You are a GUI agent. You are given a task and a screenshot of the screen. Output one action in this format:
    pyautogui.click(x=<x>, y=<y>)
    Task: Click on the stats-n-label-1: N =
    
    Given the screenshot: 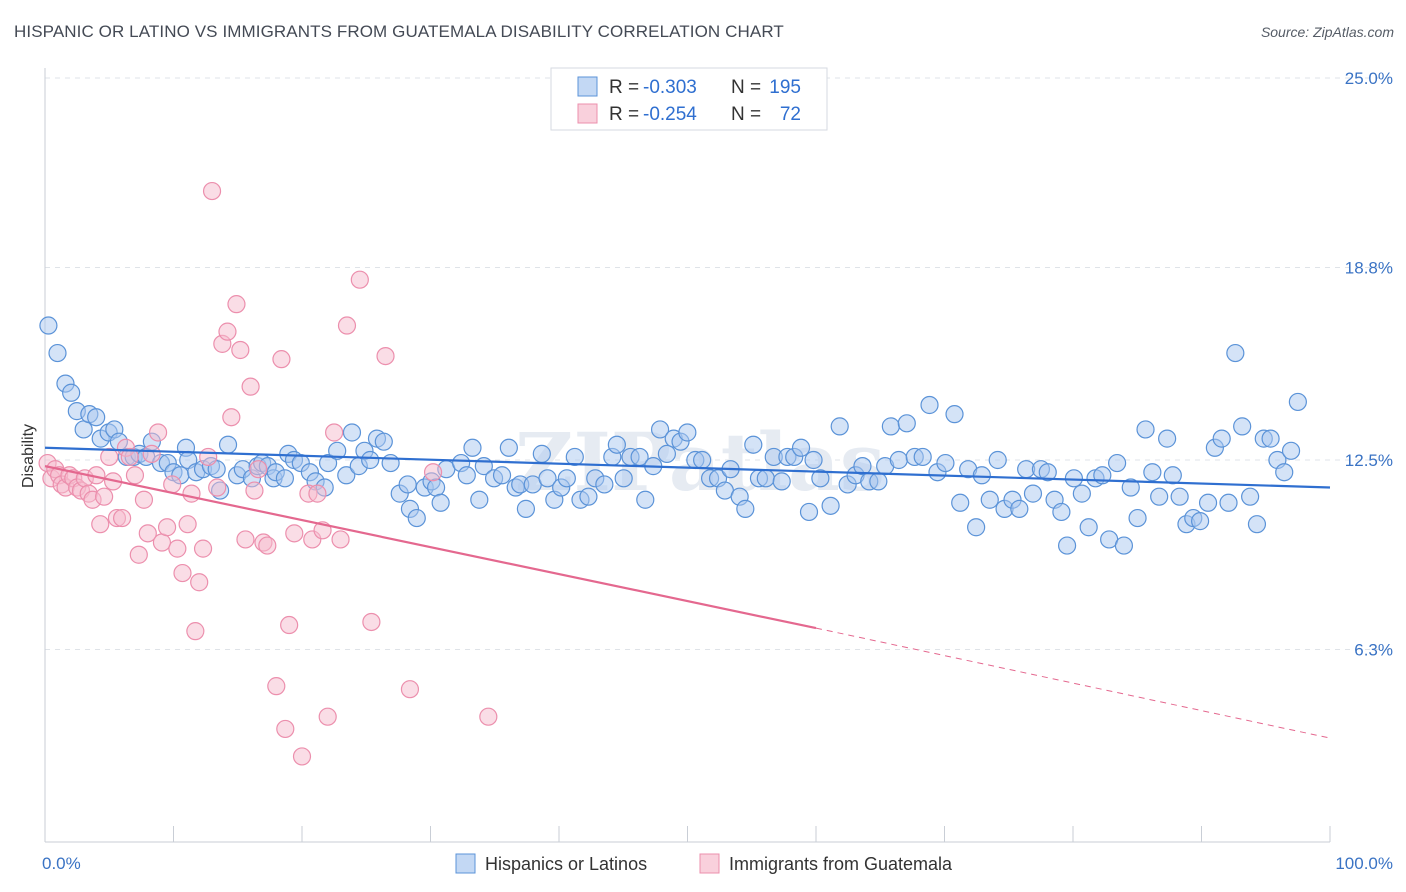 What is the action you would take?
    pyautogui.click(x=746, y=114)
    